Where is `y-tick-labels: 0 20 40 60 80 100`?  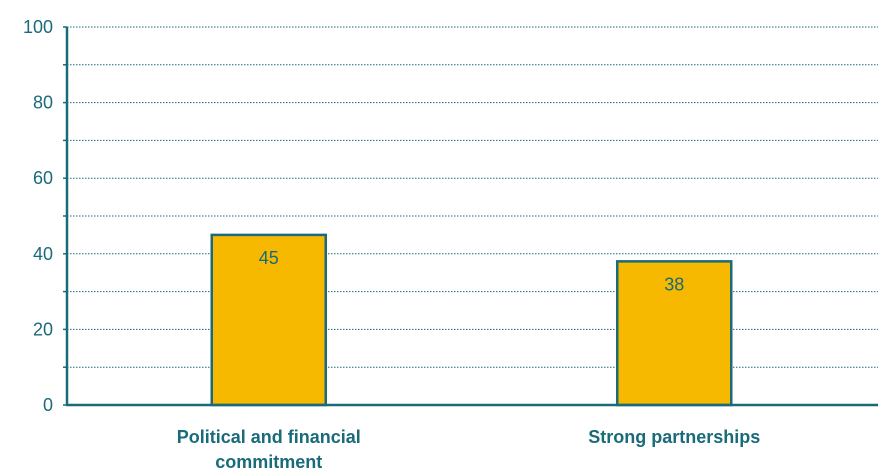
y-tick-labels: 0 20 40 60 80 100 is located at coordinates (38, 216).